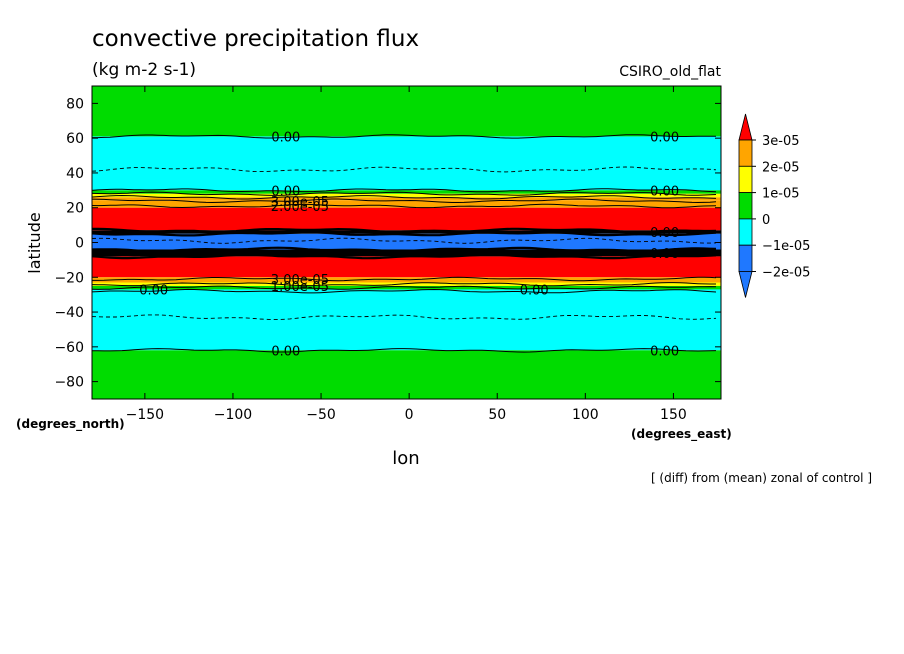 This screenshot has width=904, height=654. I want to click on y-tick-label: 80, so click(75, 104).